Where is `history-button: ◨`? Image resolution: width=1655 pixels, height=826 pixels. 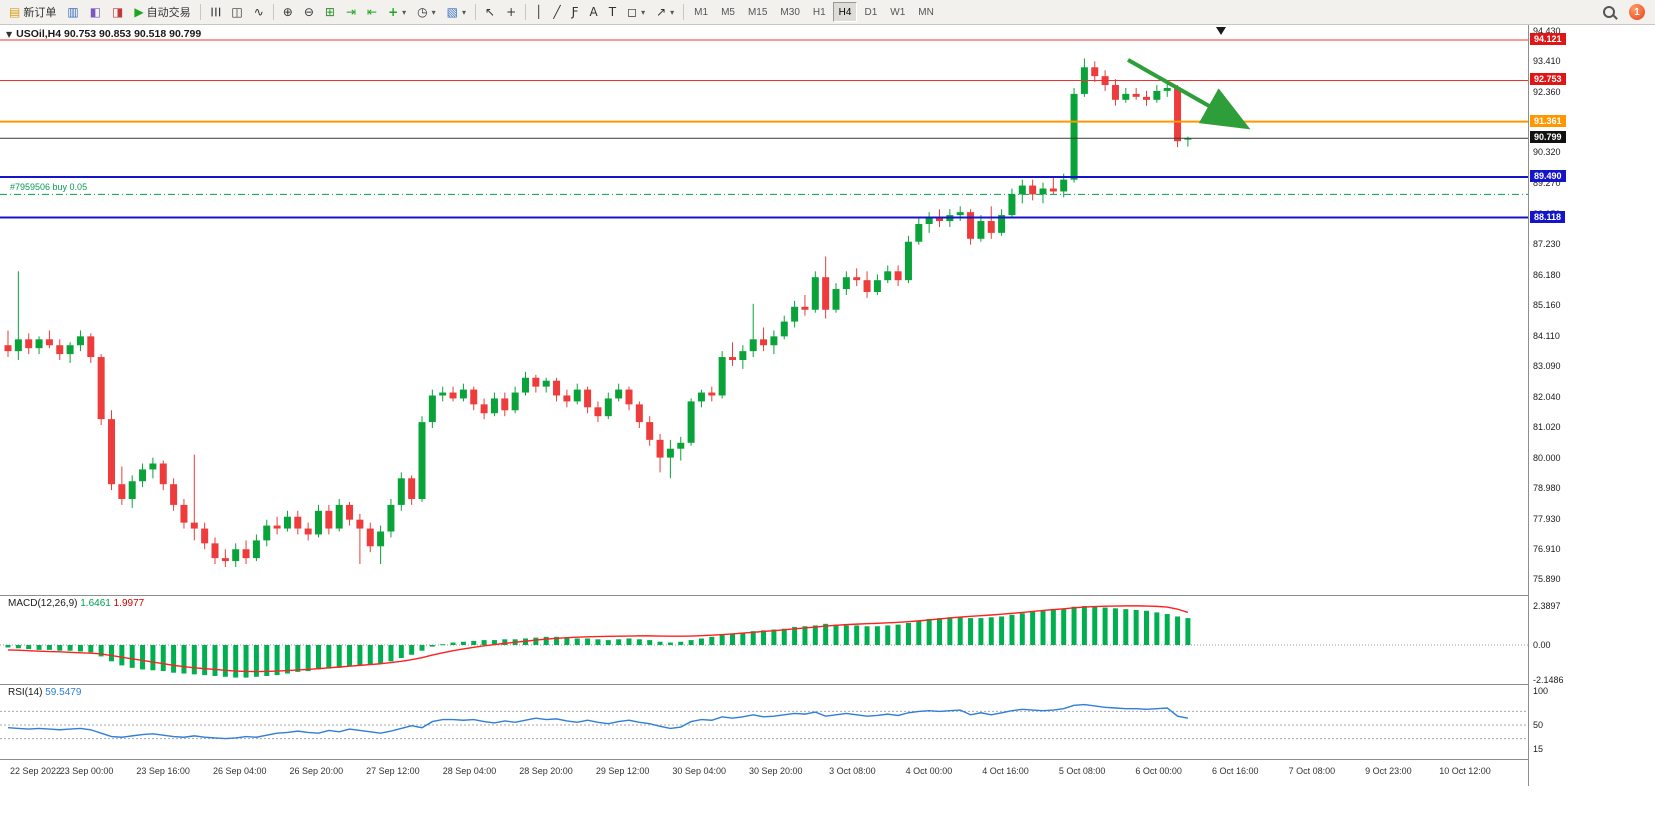 history-button: ◨ is located at coordinates (117, 12).